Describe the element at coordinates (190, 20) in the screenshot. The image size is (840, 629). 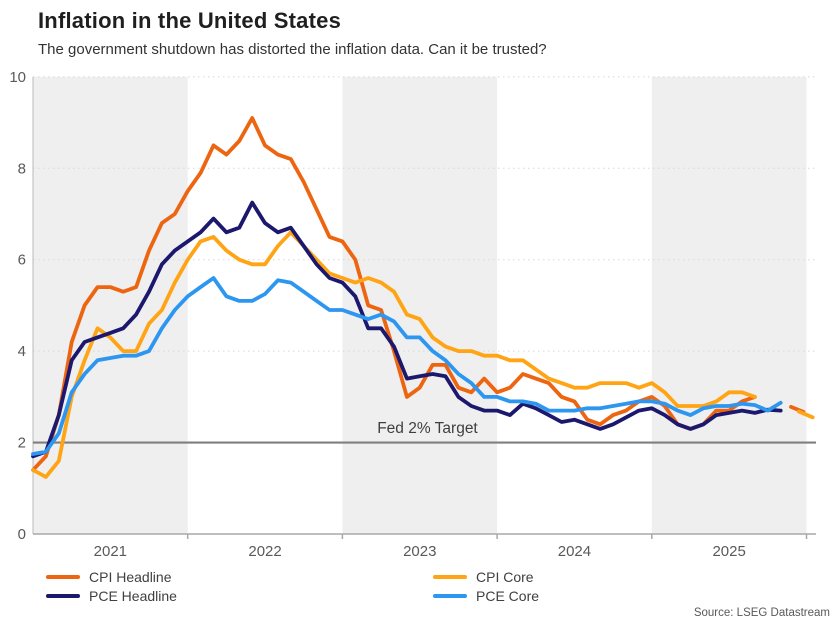
I see `chart-title: Inflation in the United States` at that location.